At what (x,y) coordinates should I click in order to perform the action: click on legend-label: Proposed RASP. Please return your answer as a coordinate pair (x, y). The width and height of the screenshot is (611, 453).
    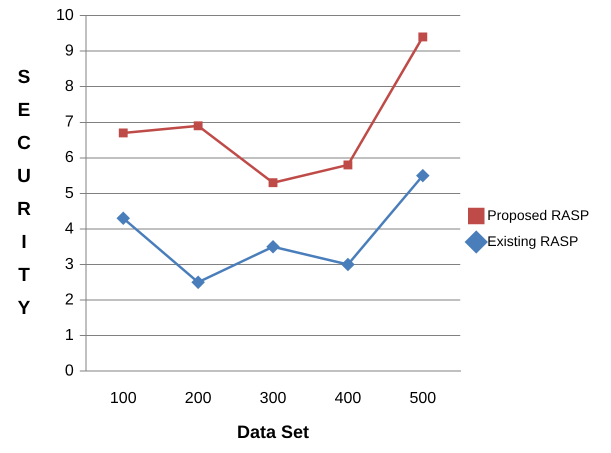
    Looking at the image, I should click on (538, 214).